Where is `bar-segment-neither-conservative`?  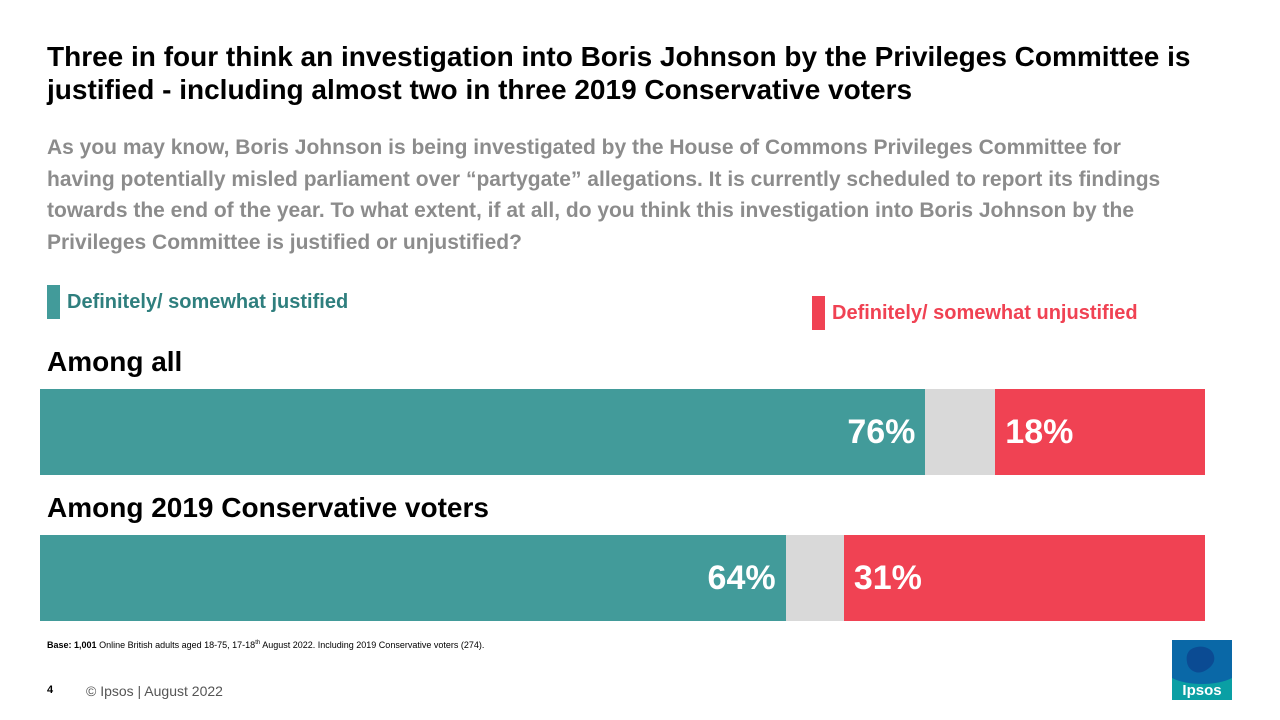
bar-segment-neither-conservative is located at coordinates (814, 578).